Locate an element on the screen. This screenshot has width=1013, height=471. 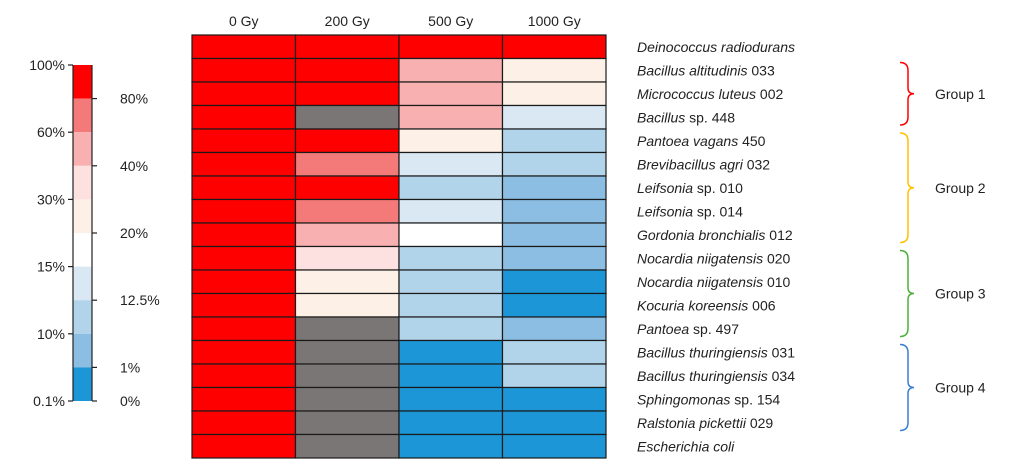
row-label: Leifsonia sp. 014 is located at coordinates (690, 211).